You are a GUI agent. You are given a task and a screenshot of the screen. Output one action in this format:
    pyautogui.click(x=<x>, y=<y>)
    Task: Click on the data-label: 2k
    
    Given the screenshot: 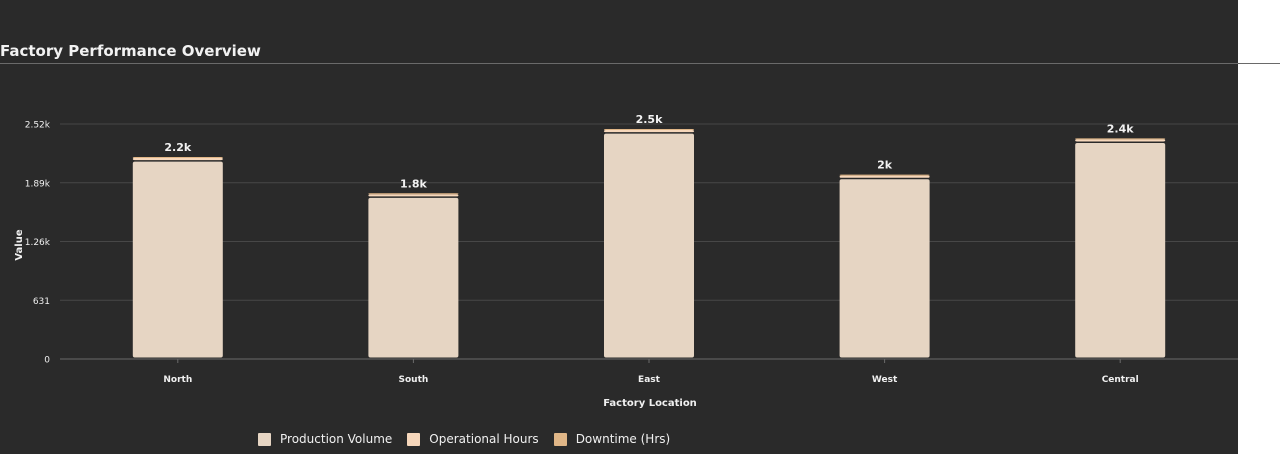 What is the action you would take?
    pyautogui.click(x=885, y=165)
    